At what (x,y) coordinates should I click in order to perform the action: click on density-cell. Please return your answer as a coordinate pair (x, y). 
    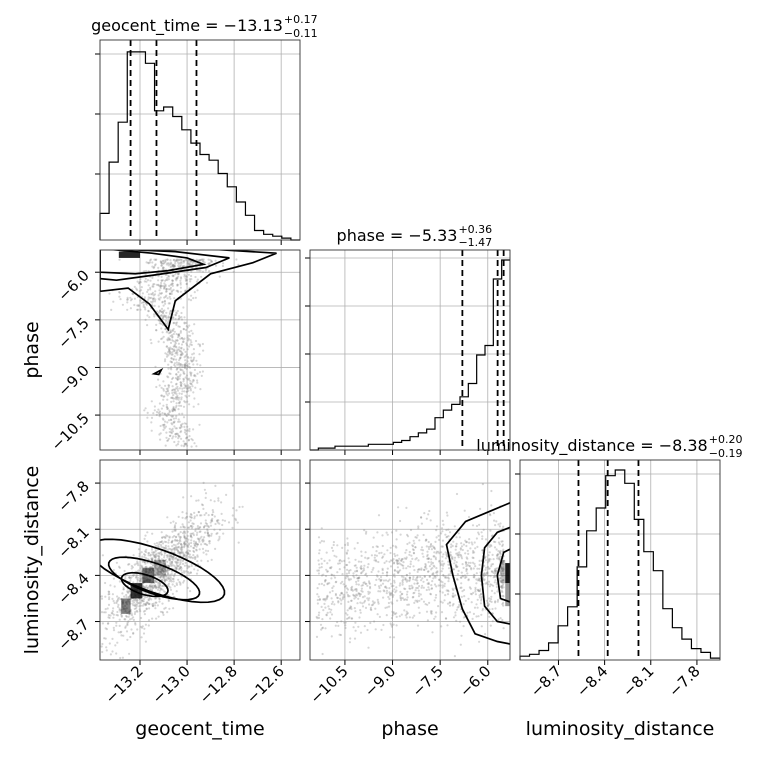
    Looking at the image, I should click on (126, 606).